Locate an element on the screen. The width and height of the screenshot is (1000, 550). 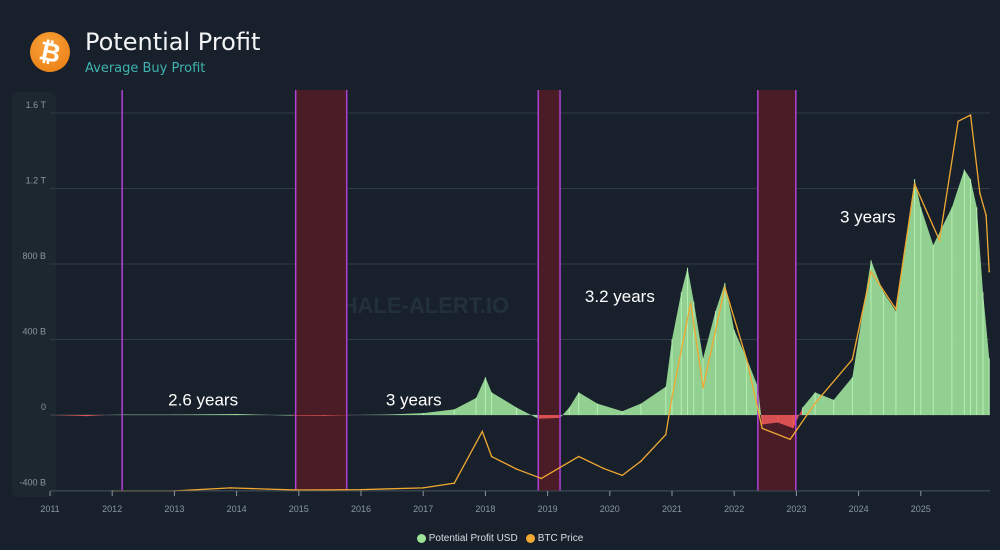
y-axis-panel is located at coordinates (34, 294).